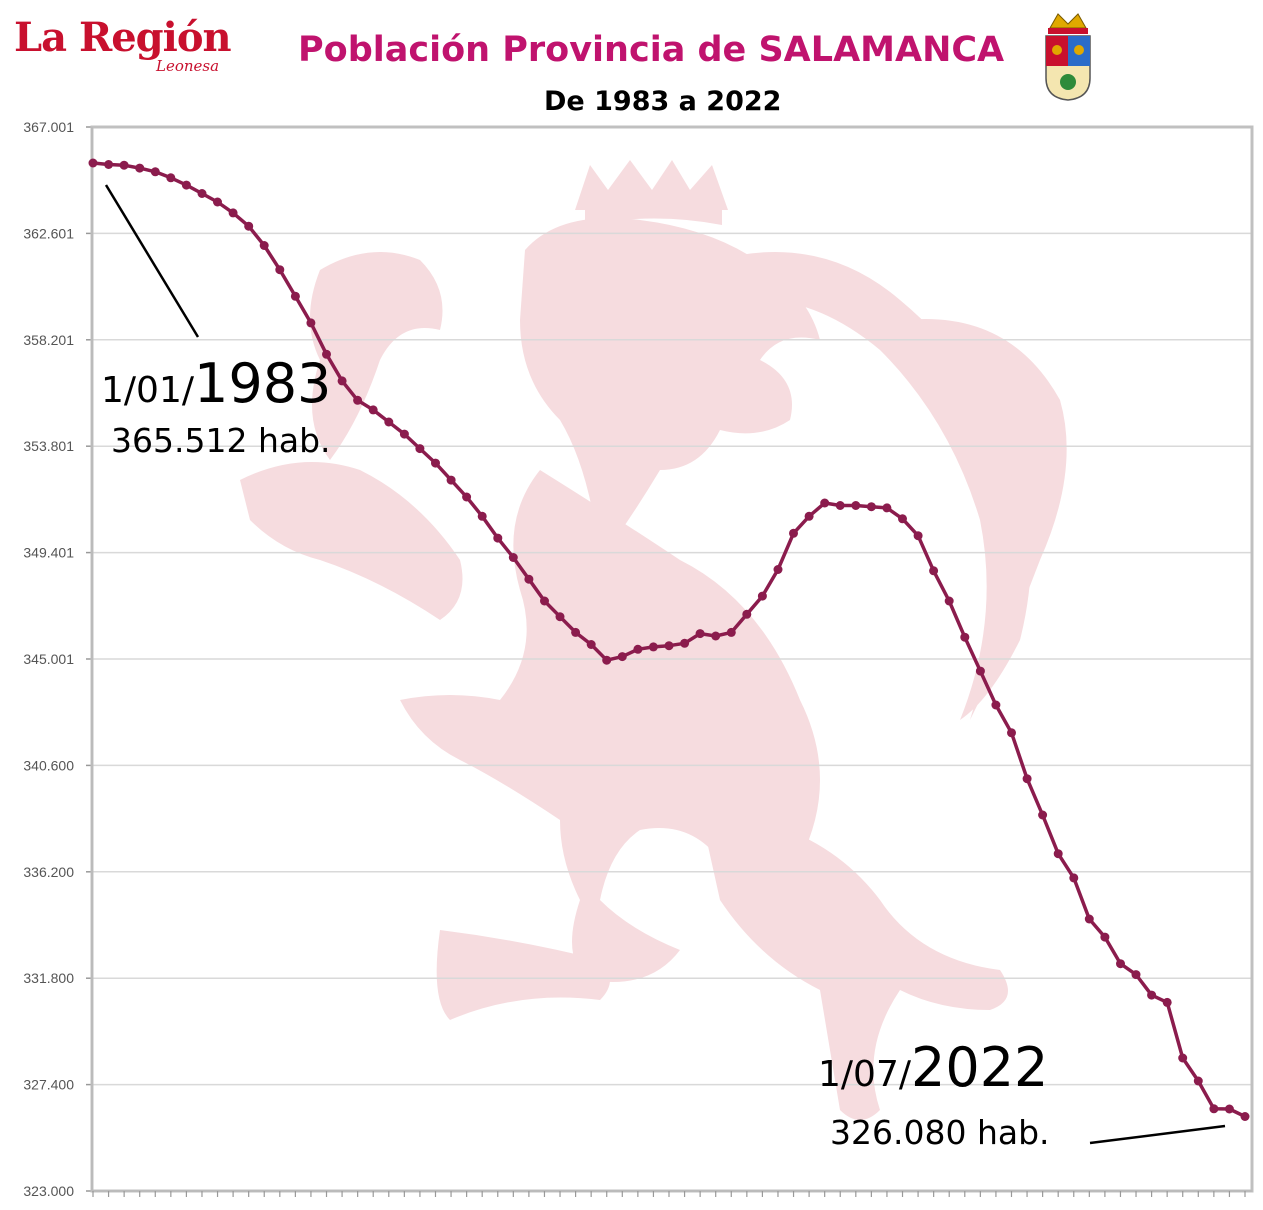 This screenshot has width=1263, height=1210. What do you see at coordinates (48, 872) in the screenshot?
I see `y-tick-label: 336.200` at bounding box center [48, 872].